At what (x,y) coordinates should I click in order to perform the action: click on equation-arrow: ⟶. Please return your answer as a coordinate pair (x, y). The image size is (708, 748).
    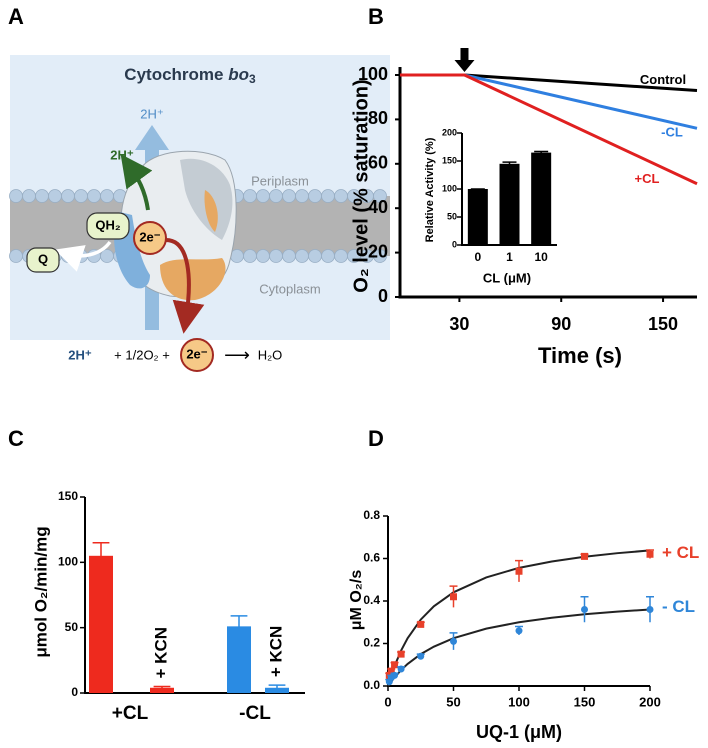
    Looking at the image, I should click on (237, 355).